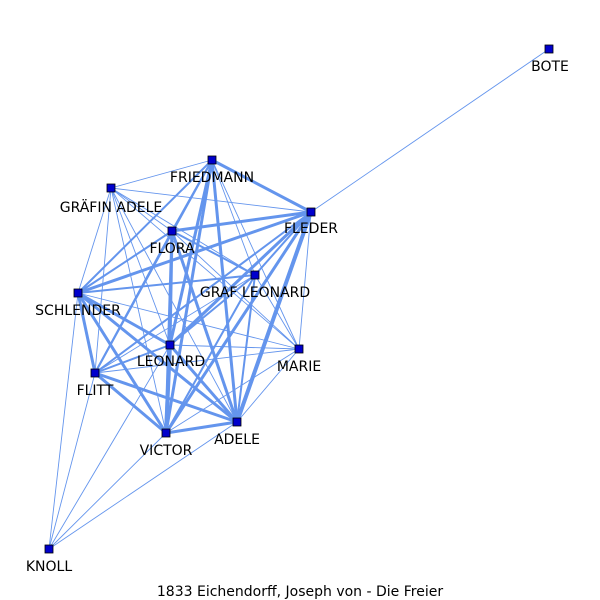  I want to click on edge-leonard-adele, so click(203, 383).